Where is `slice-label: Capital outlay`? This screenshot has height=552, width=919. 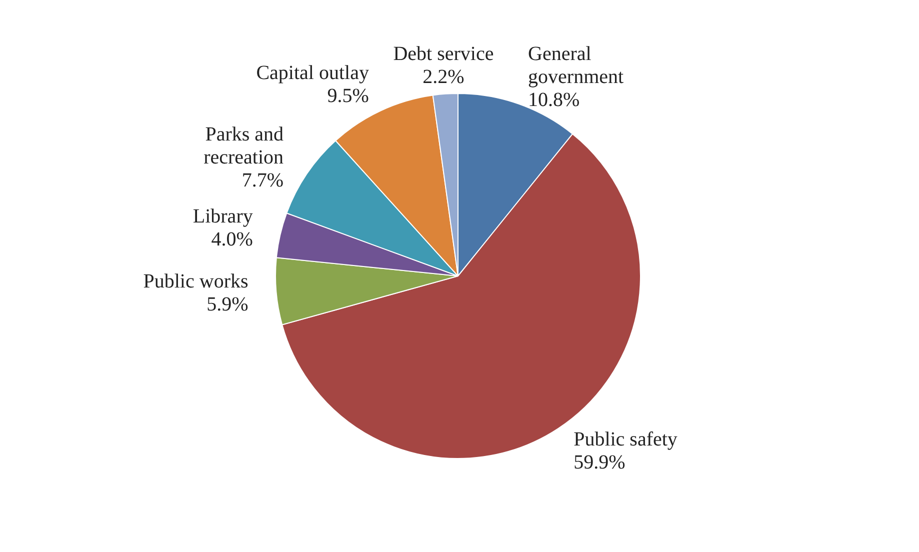 slice-label: Capital outlay is located at coordinates (312, 73).